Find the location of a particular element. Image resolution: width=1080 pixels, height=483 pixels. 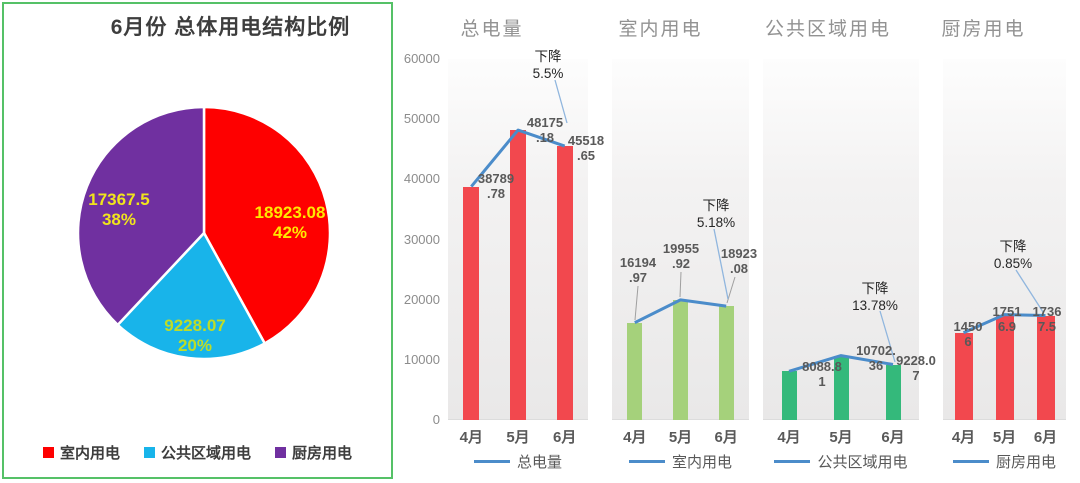

pie-label-indoor: 18923.08 42% is located at coordinates (290, 223).